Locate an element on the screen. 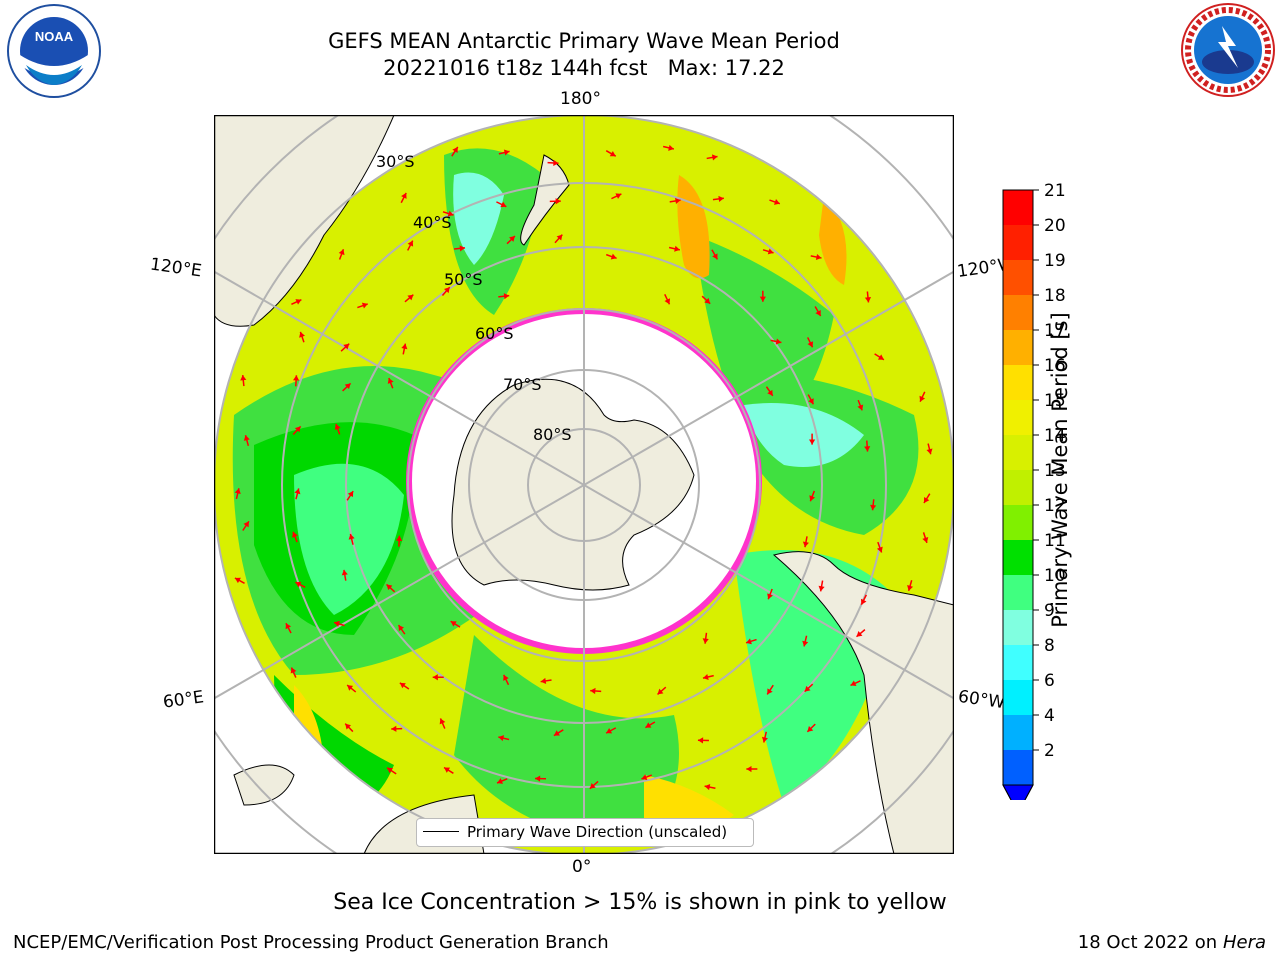 The image size is (1280, 960). lon-label-180: 180° is located at coordinates (580, 99).